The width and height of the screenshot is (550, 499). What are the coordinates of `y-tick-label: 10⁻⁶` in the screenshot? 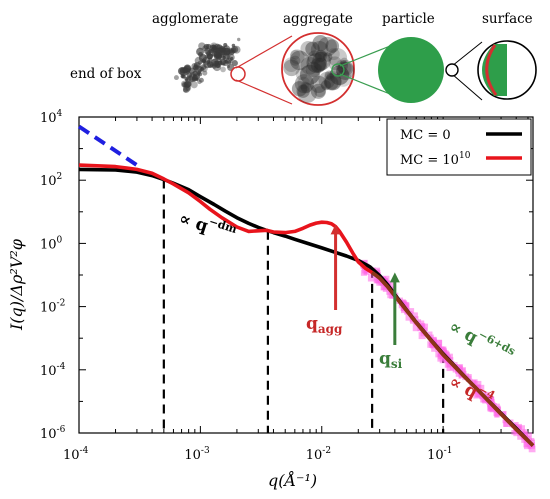 It's located at (53, 433).